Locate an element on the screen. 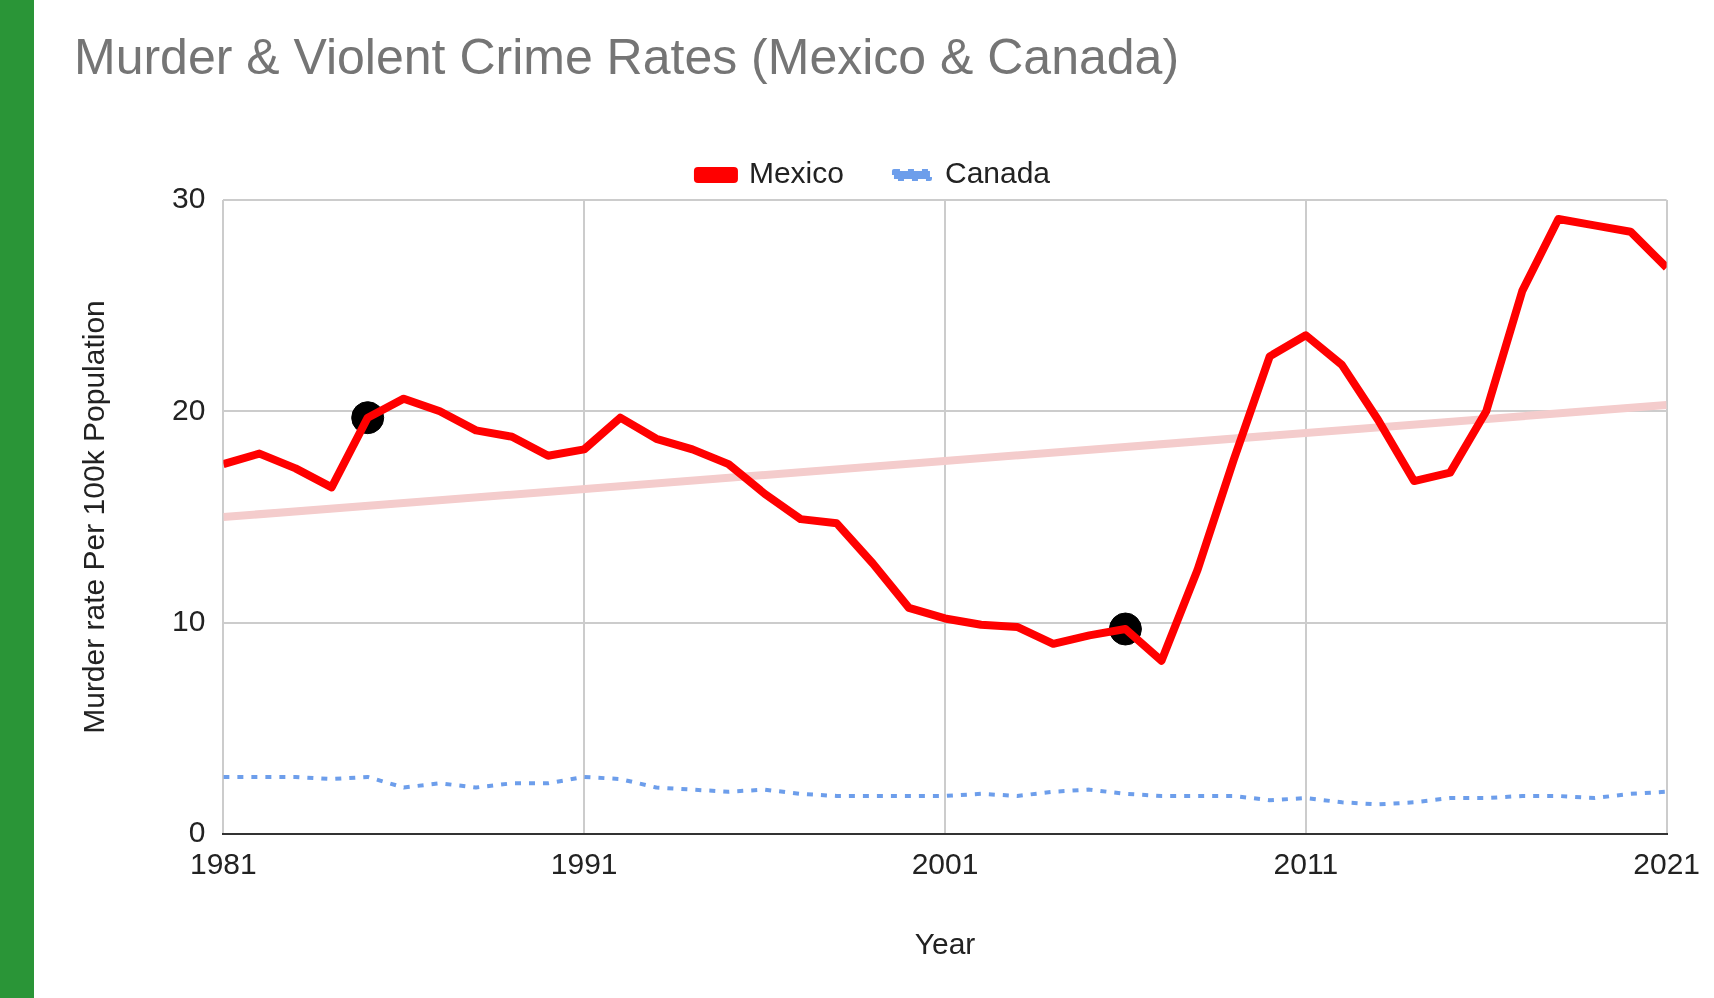  x-tick-label: 1991 is located at coordinates (584, 864).